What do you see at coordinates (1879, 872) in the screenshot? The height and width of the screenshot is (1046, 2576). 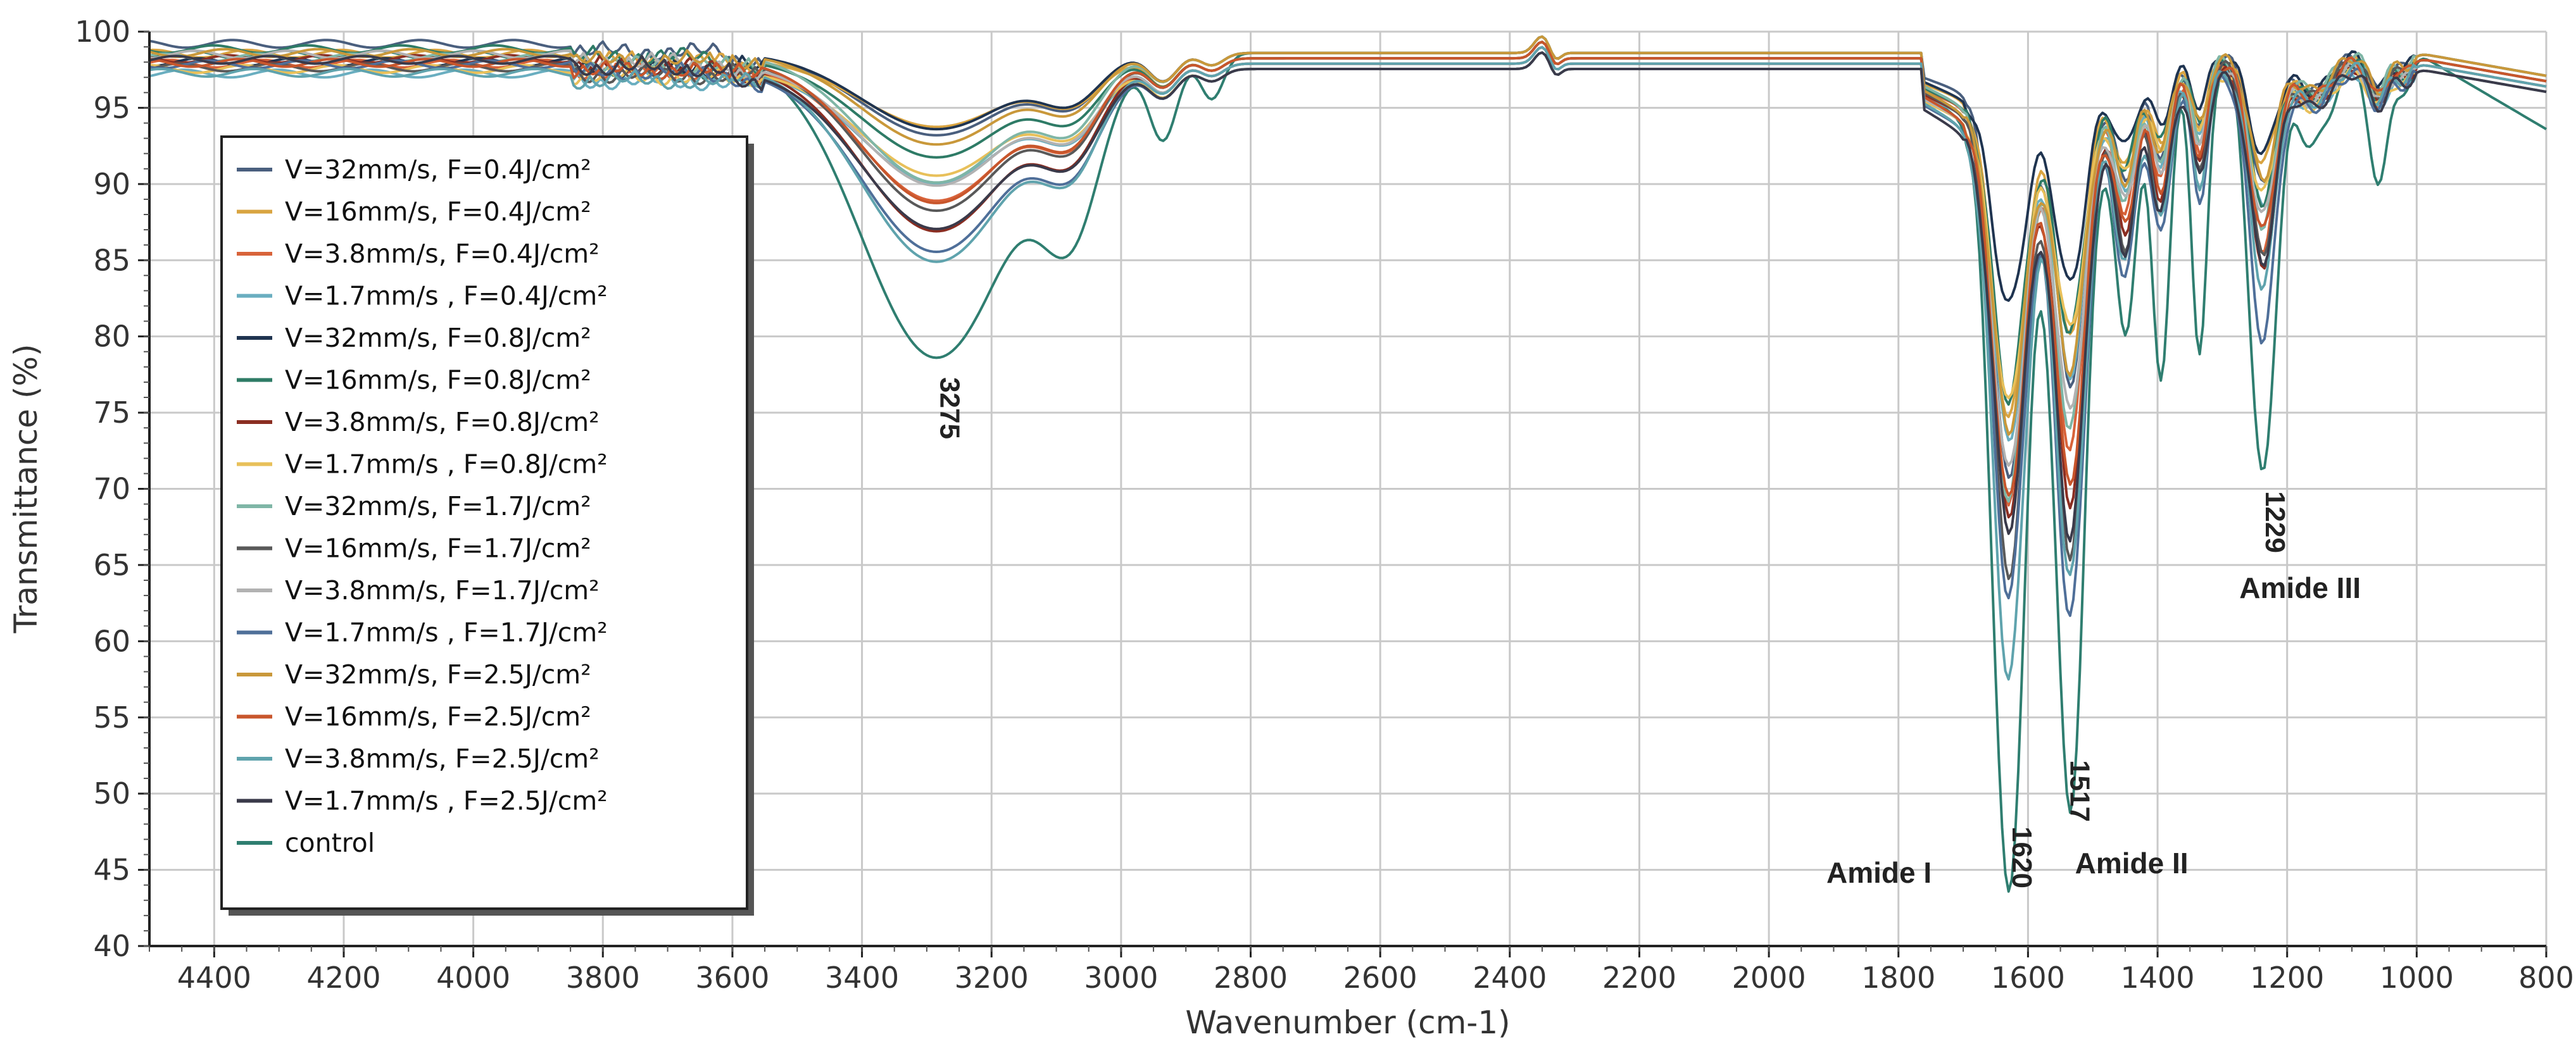 I see `region-label-amide-i: Amide I` at bounding box center [1879, 872].